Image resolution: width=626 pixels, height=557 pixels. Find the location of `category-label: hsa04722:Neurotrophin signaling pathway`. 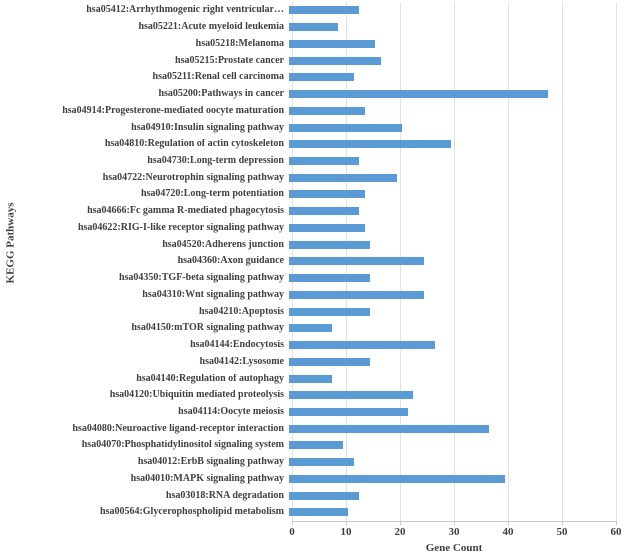

category-label: hsa04722:Neurotrophin signaling pathway is located at coordinates (193, 177).